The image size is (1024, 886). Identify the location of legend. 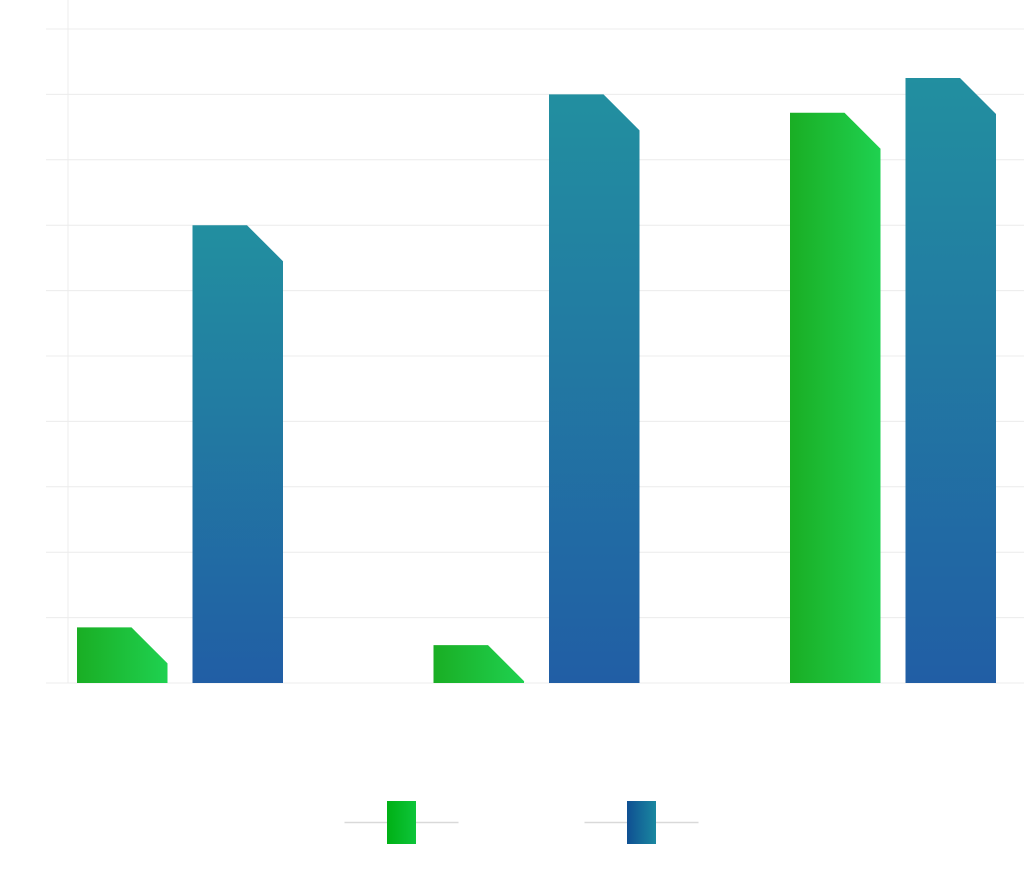
(521, 822).